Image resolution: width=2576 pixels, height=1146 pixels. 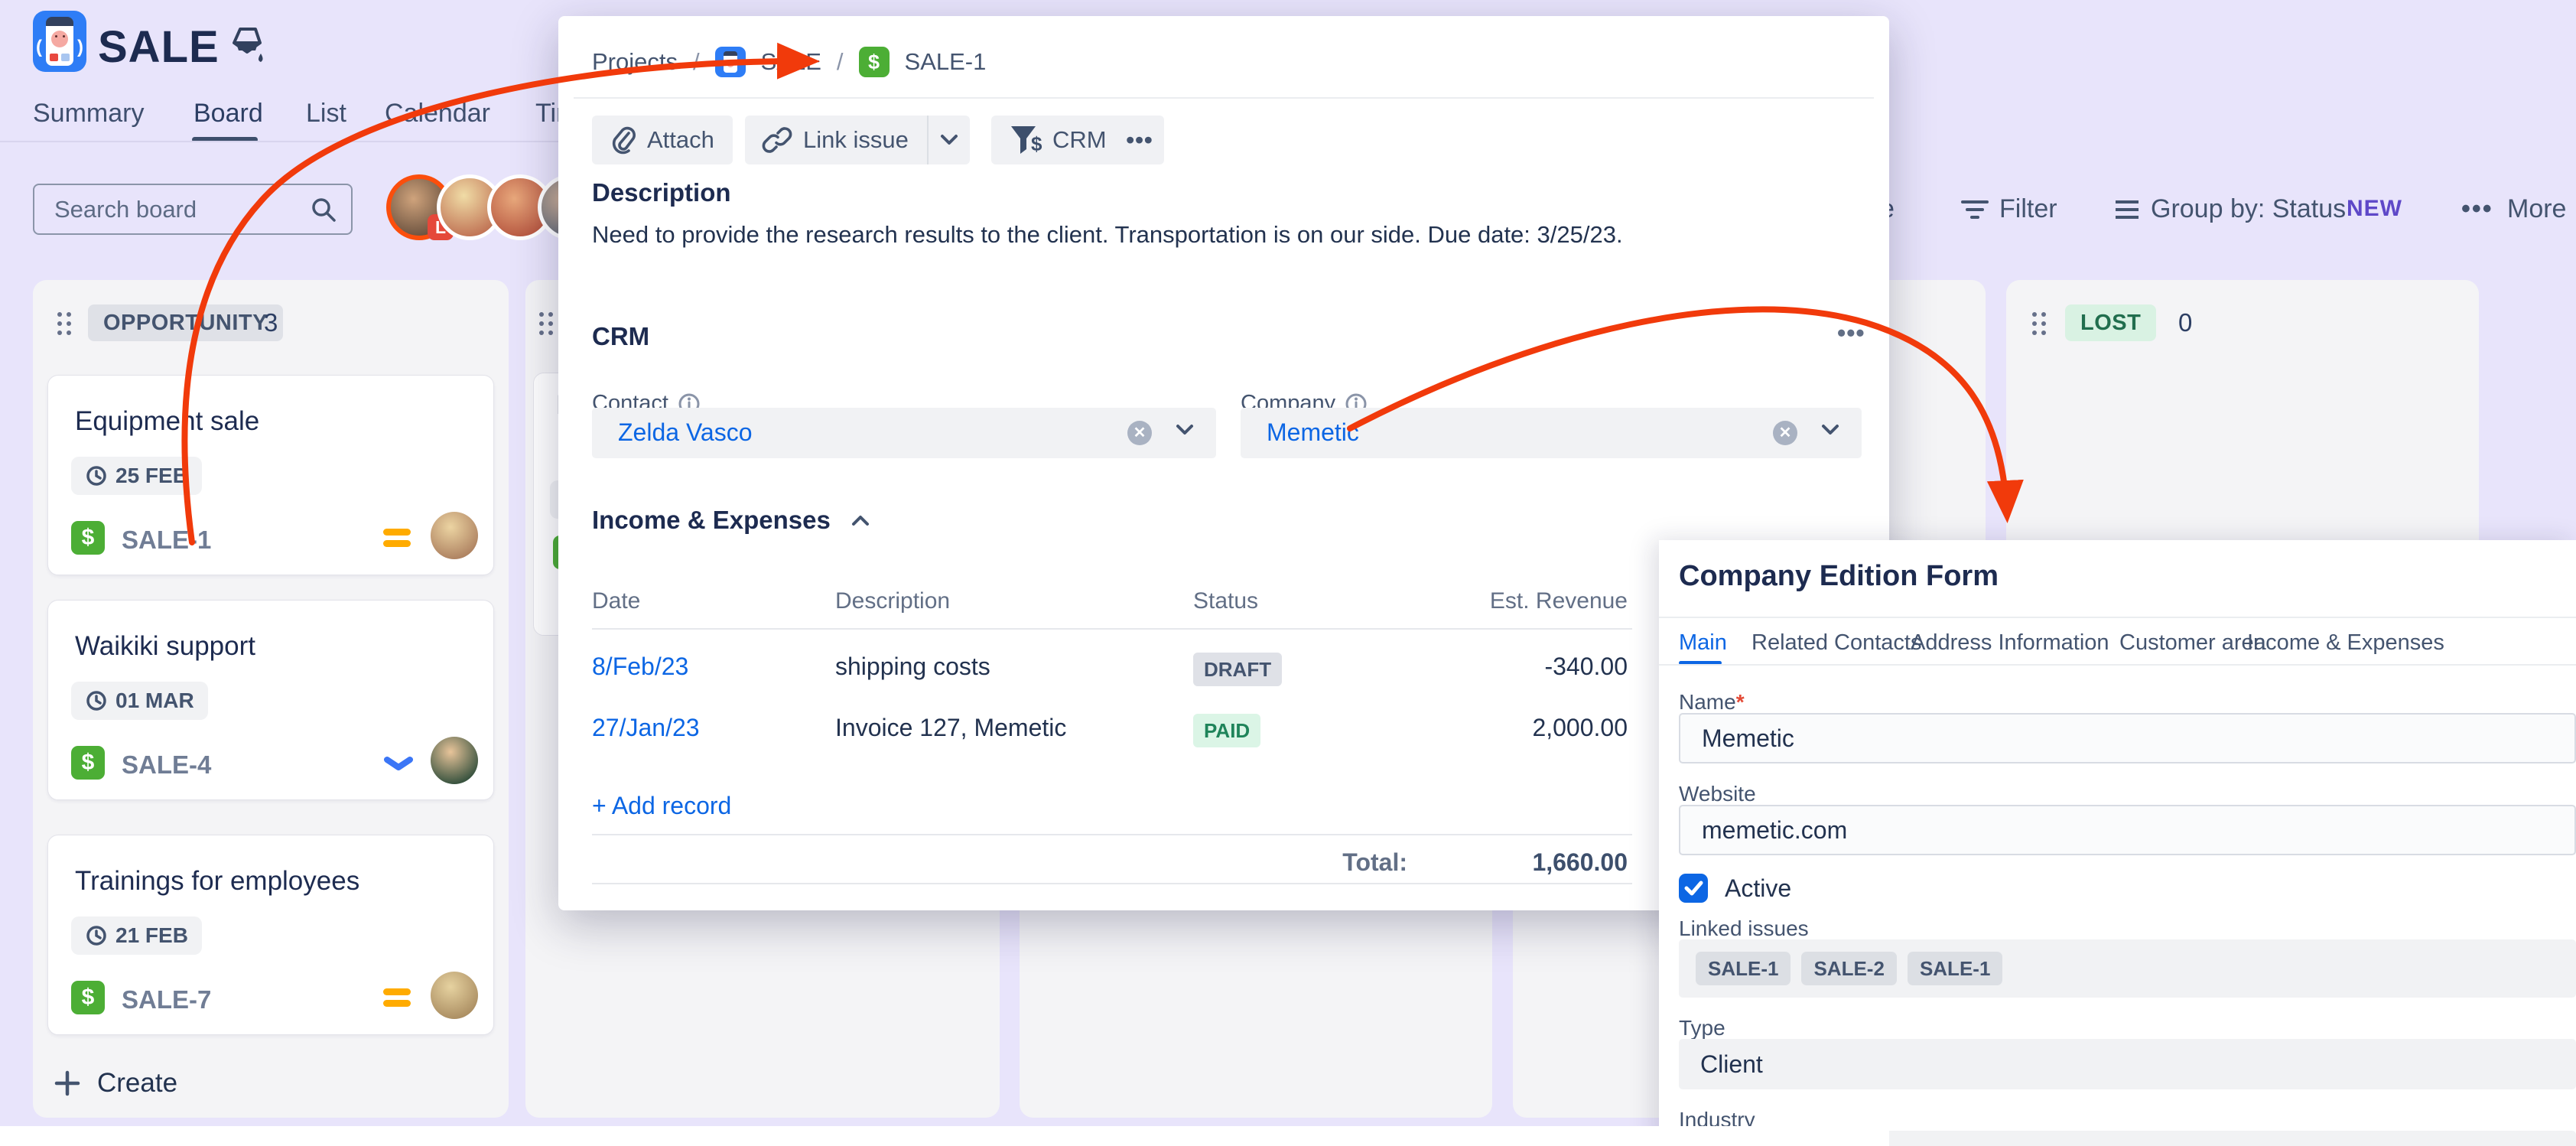 I want to click on form-title: Company Edition Form, so click(x=1839, y=576).